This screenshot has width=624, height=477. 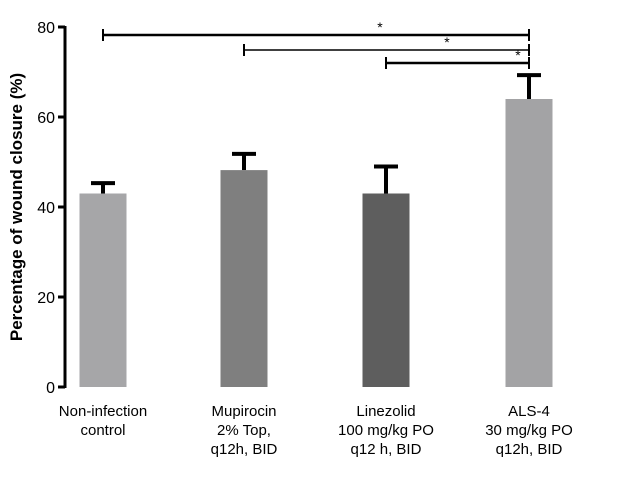 I want to click on x-tick-label: control, so click(x=102, y=430).